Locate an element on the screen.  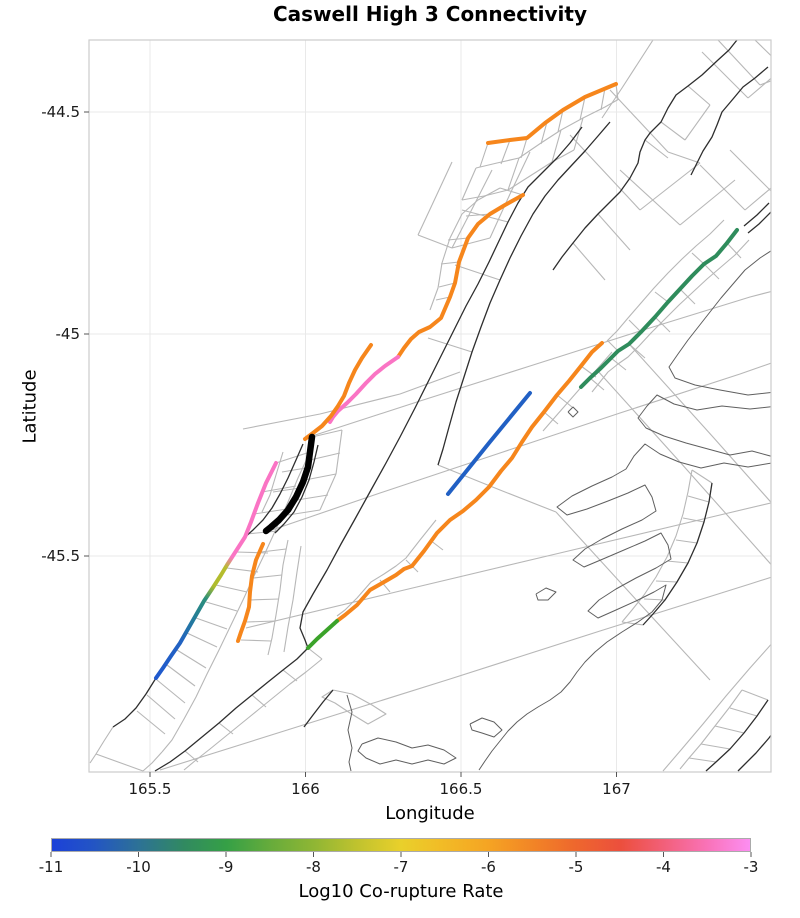
y-tick-label: -44.5 is located at coordinates (60, 112).